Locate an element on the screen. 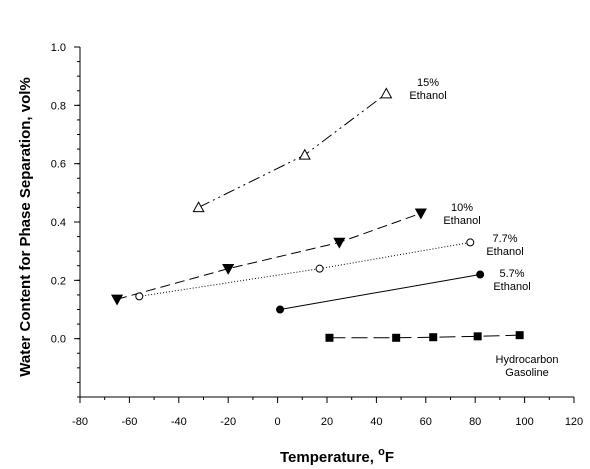  x-axis-title: Temperature, oF is located at coordinates (337, 456).